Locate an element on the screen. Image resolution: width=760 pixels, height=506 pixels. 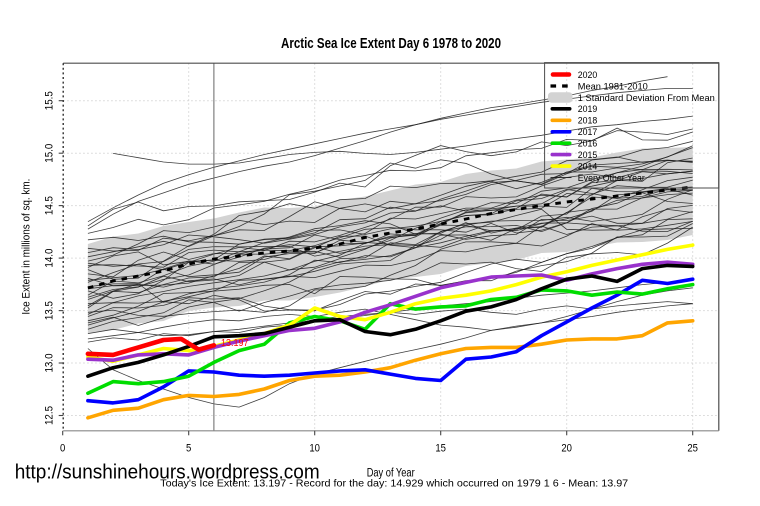
svg-text: Day of Year is located at coordinates (391, 473).